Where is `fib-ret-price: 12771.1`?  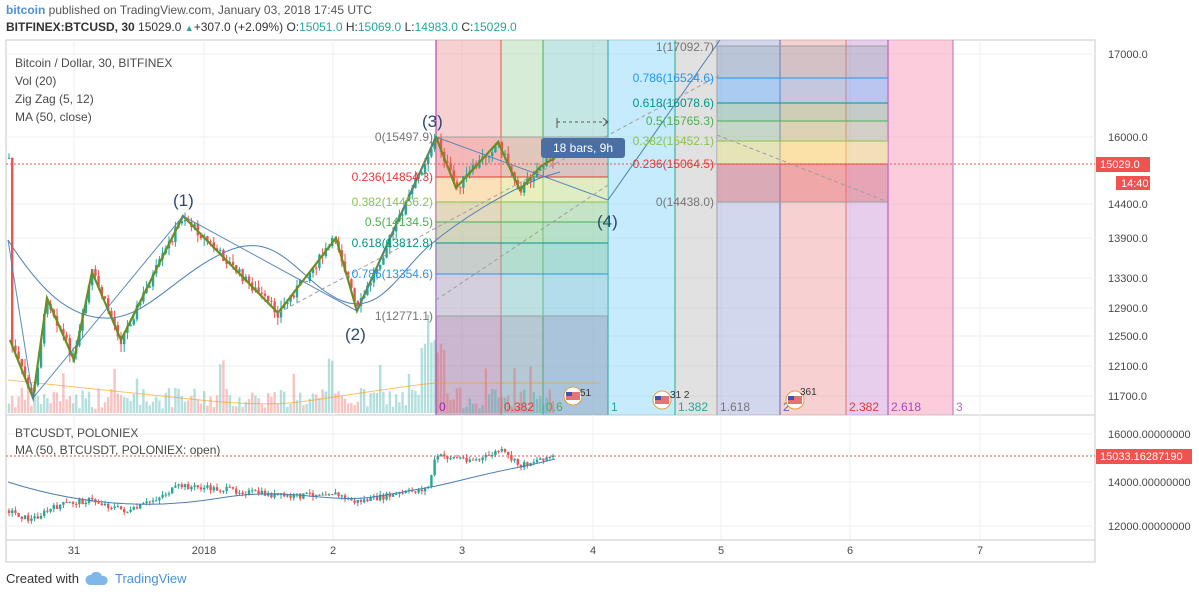
fib-ret-price: 12771.1 is located at coordinates (408, 316).